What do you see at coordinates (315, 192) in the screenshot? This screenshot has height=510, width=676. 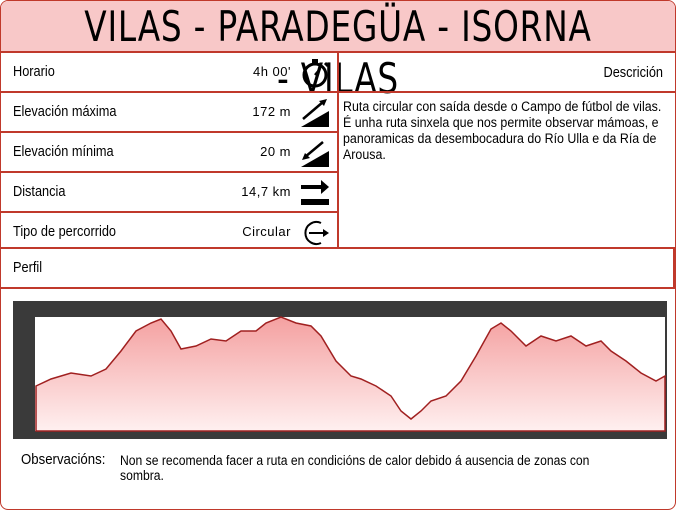 I see `distance-icon` at bounding box center [315, 192].